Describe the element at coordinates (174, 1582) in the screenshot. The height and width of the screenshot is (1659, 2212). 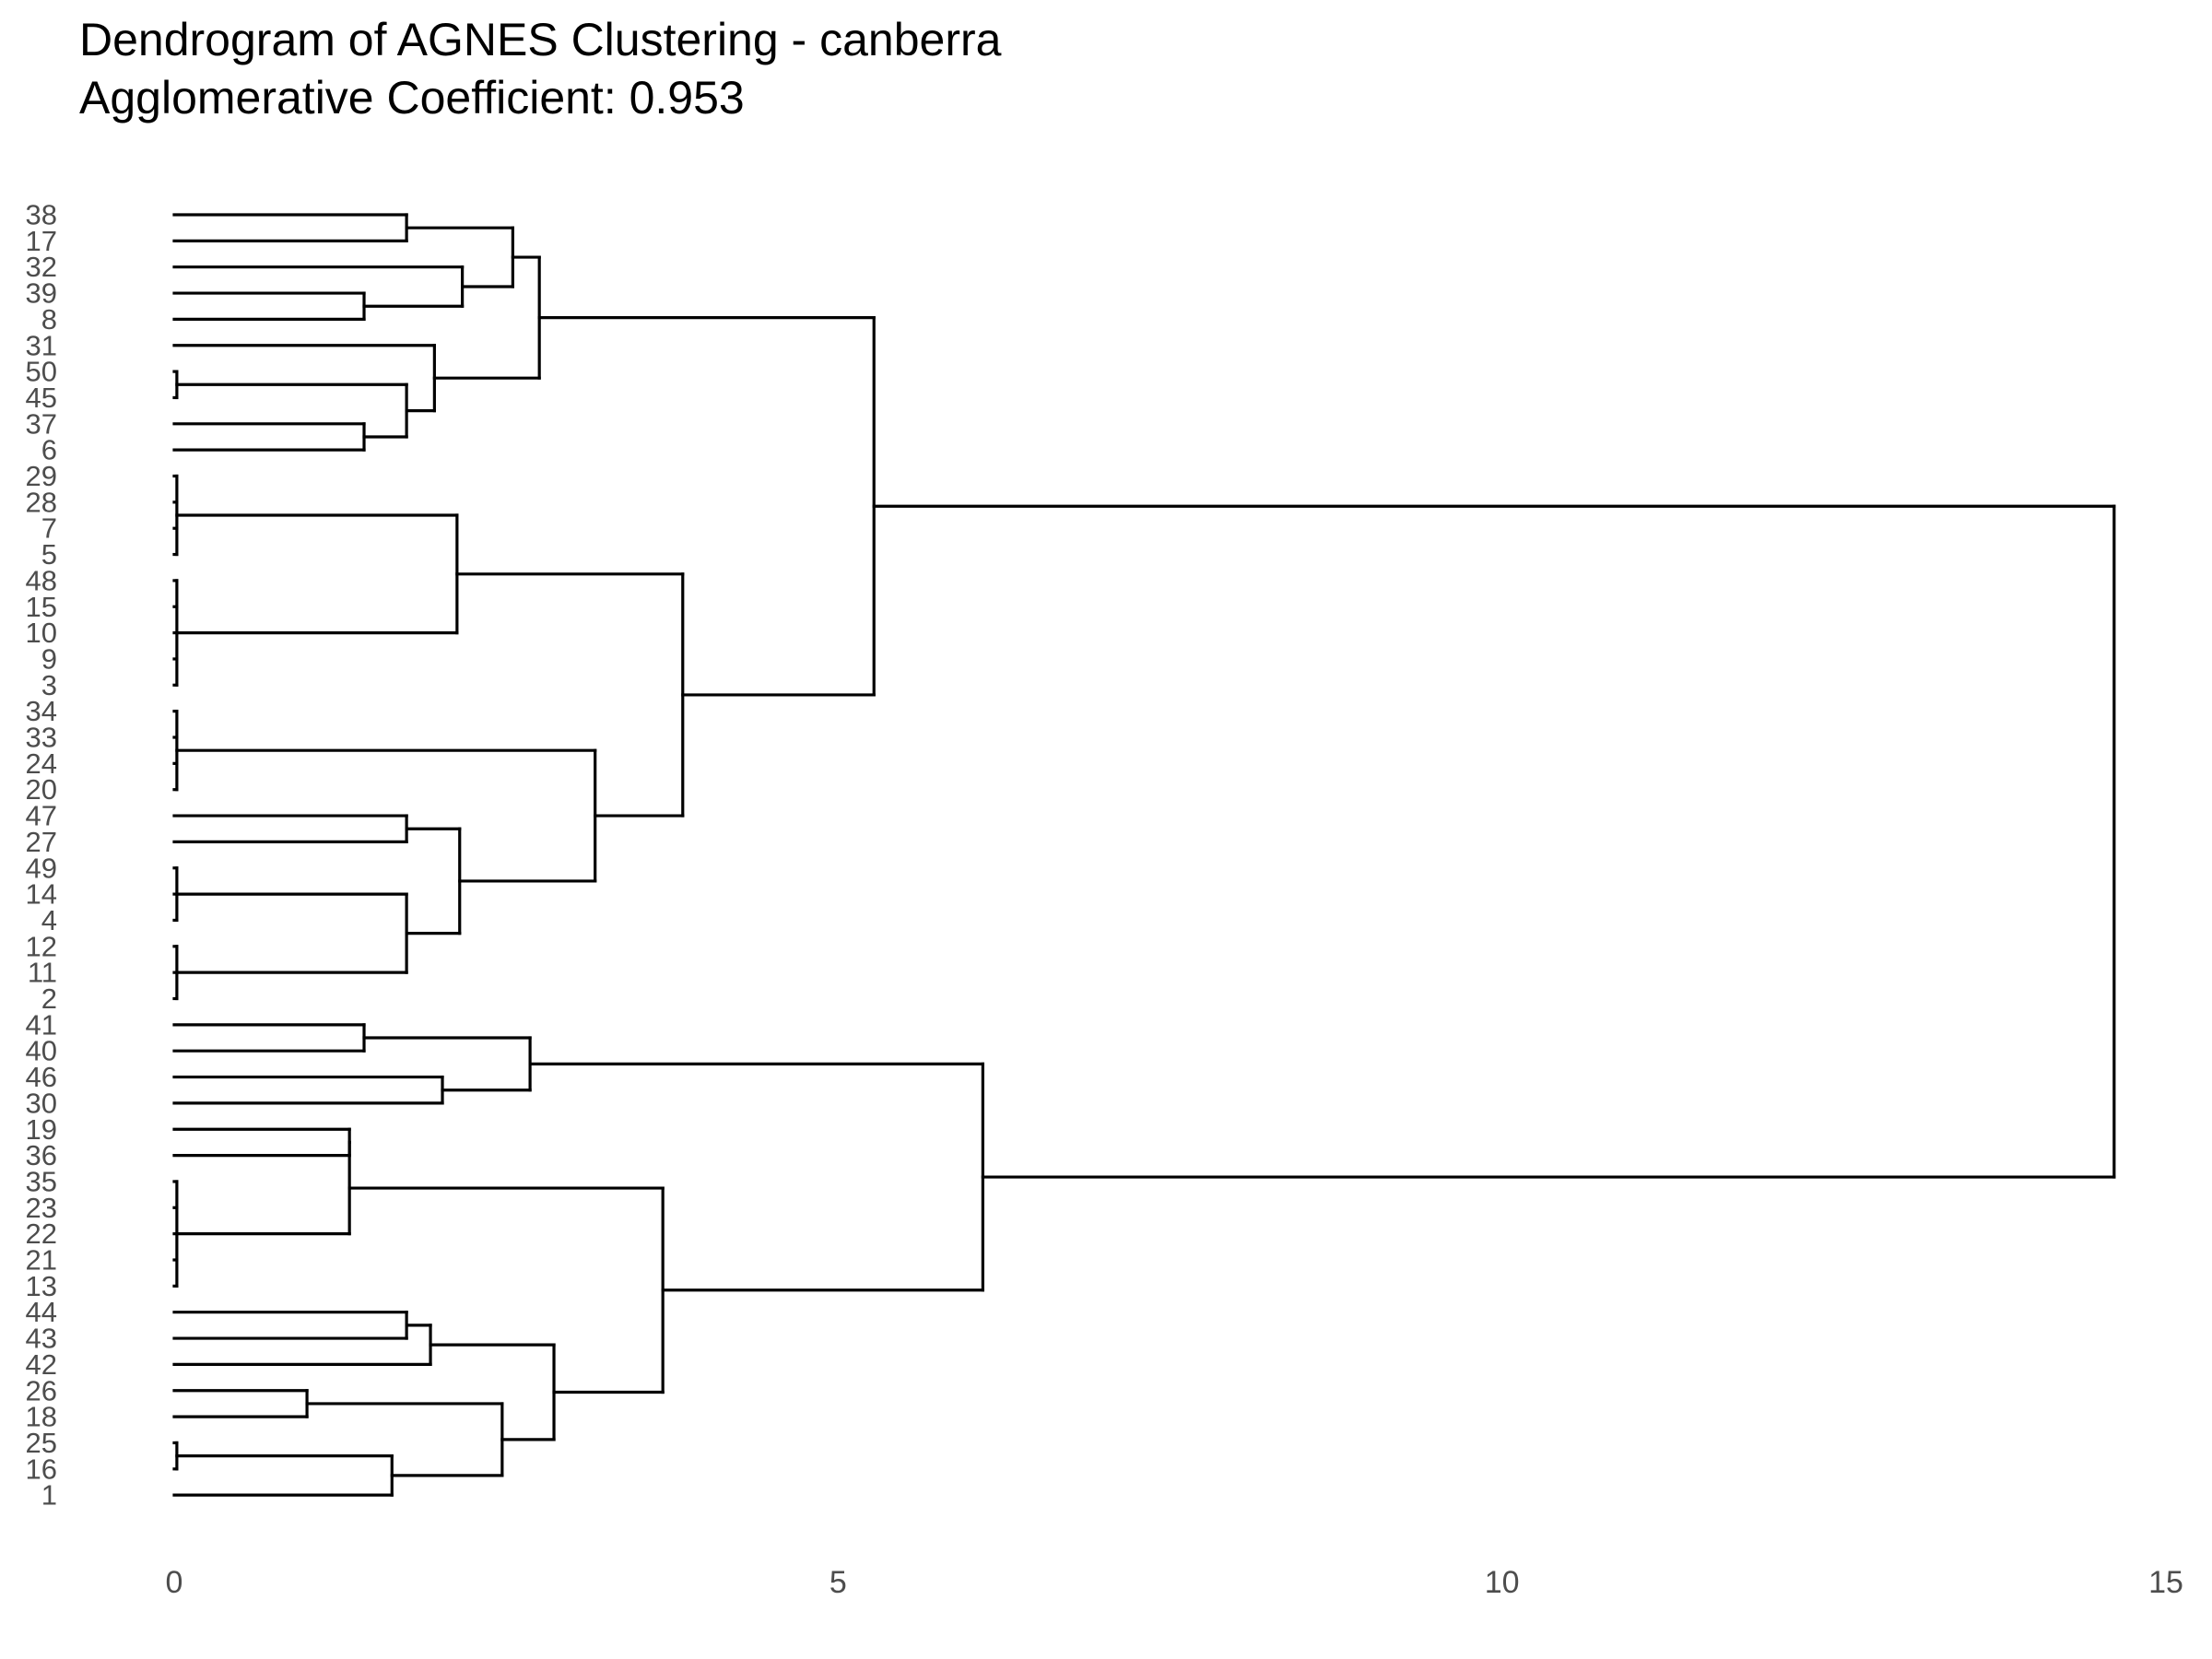
I see `x-tick-label-0: 0` at that location.